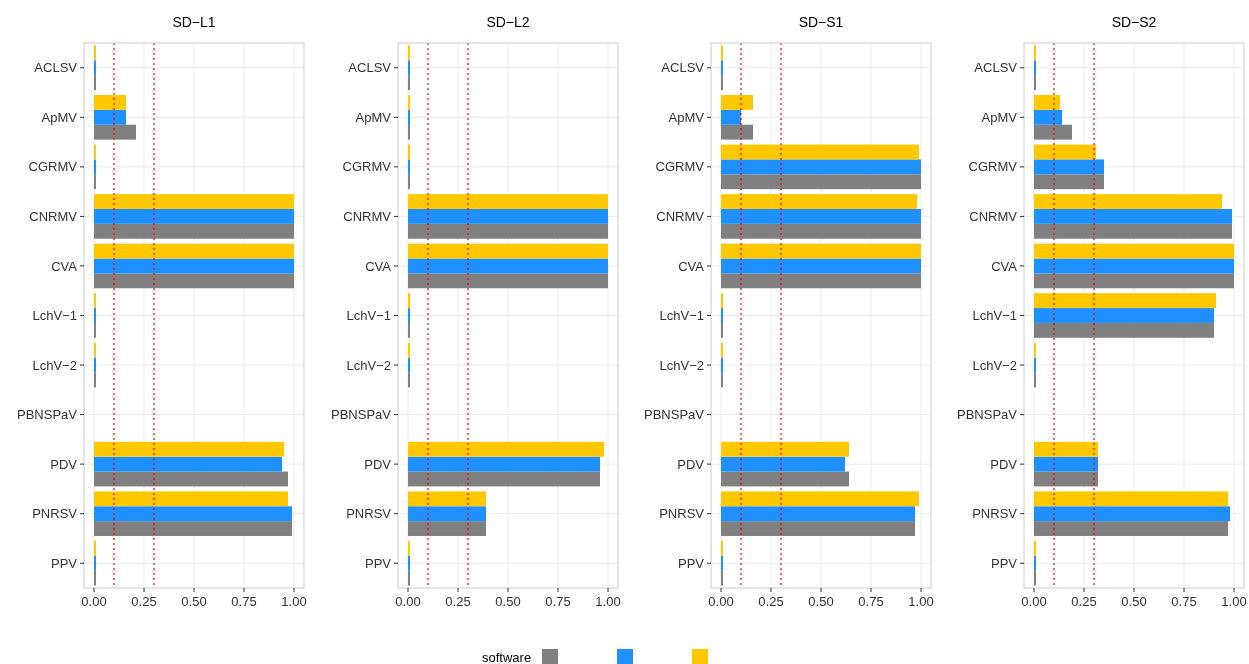 This screenshot has height=664, width=1249. Describe the element at coordinates (821, 22) in the screenshot. I see `chart-title: SD−S1` at that location.